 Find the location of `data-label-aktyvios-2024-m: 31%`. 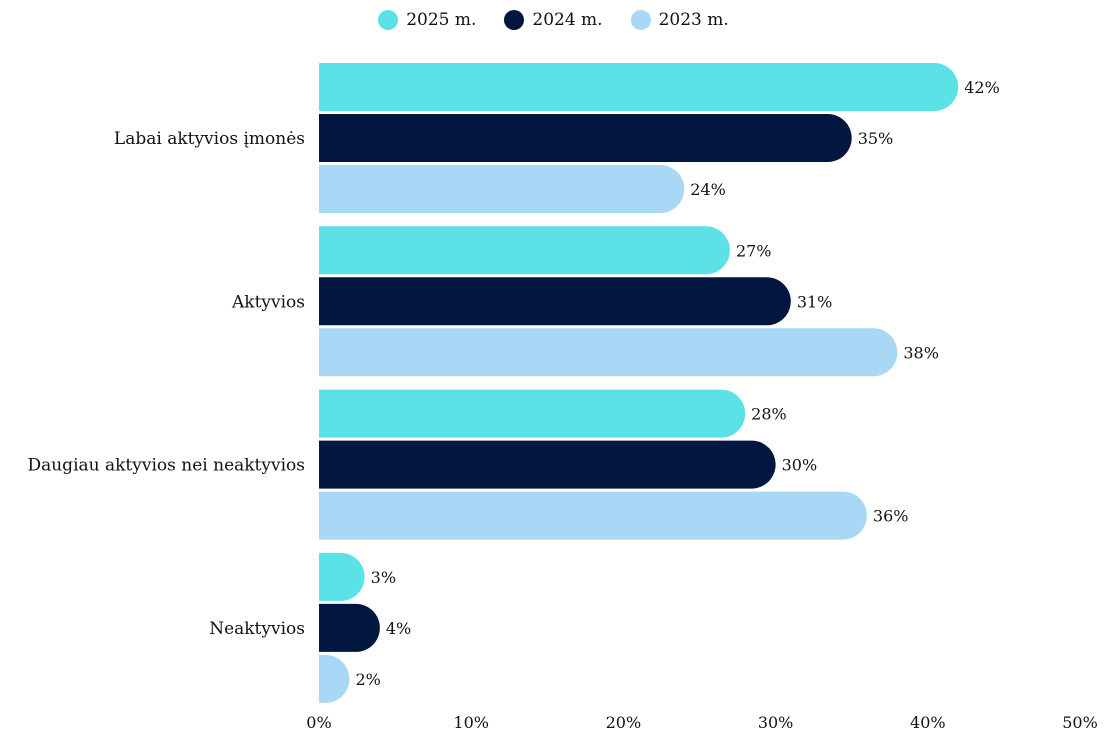

data-label-aktyvios-2024-m: 31% is located at coordinates (815, 301).